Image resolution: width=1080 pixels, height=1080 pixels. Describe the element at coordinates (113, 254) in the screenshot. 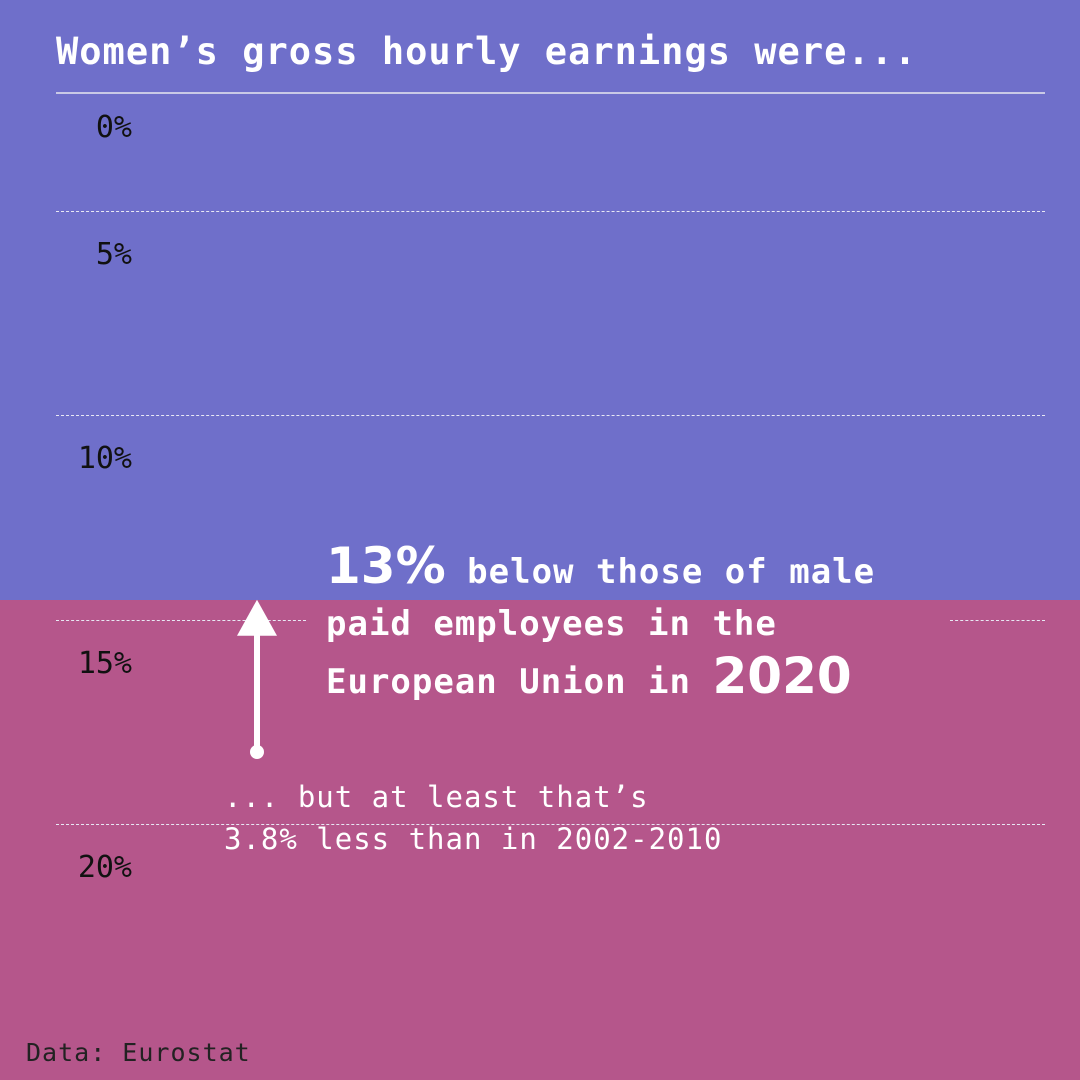

I see `y-tick-label: 5%` at that location.